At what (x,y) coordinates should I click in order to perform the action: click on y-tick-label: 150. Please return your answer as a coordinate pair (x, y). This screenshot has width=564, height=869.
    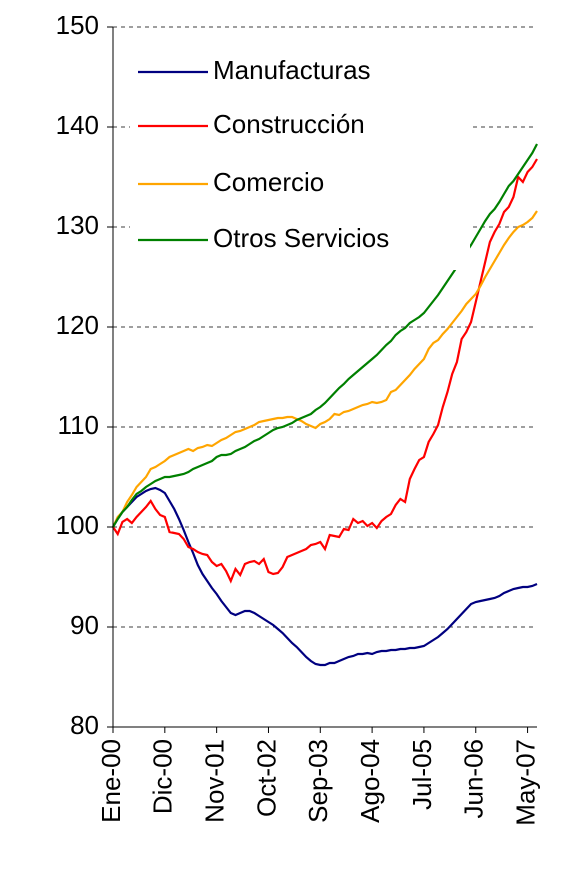
    Looking at the image, I should click on (77, 25).